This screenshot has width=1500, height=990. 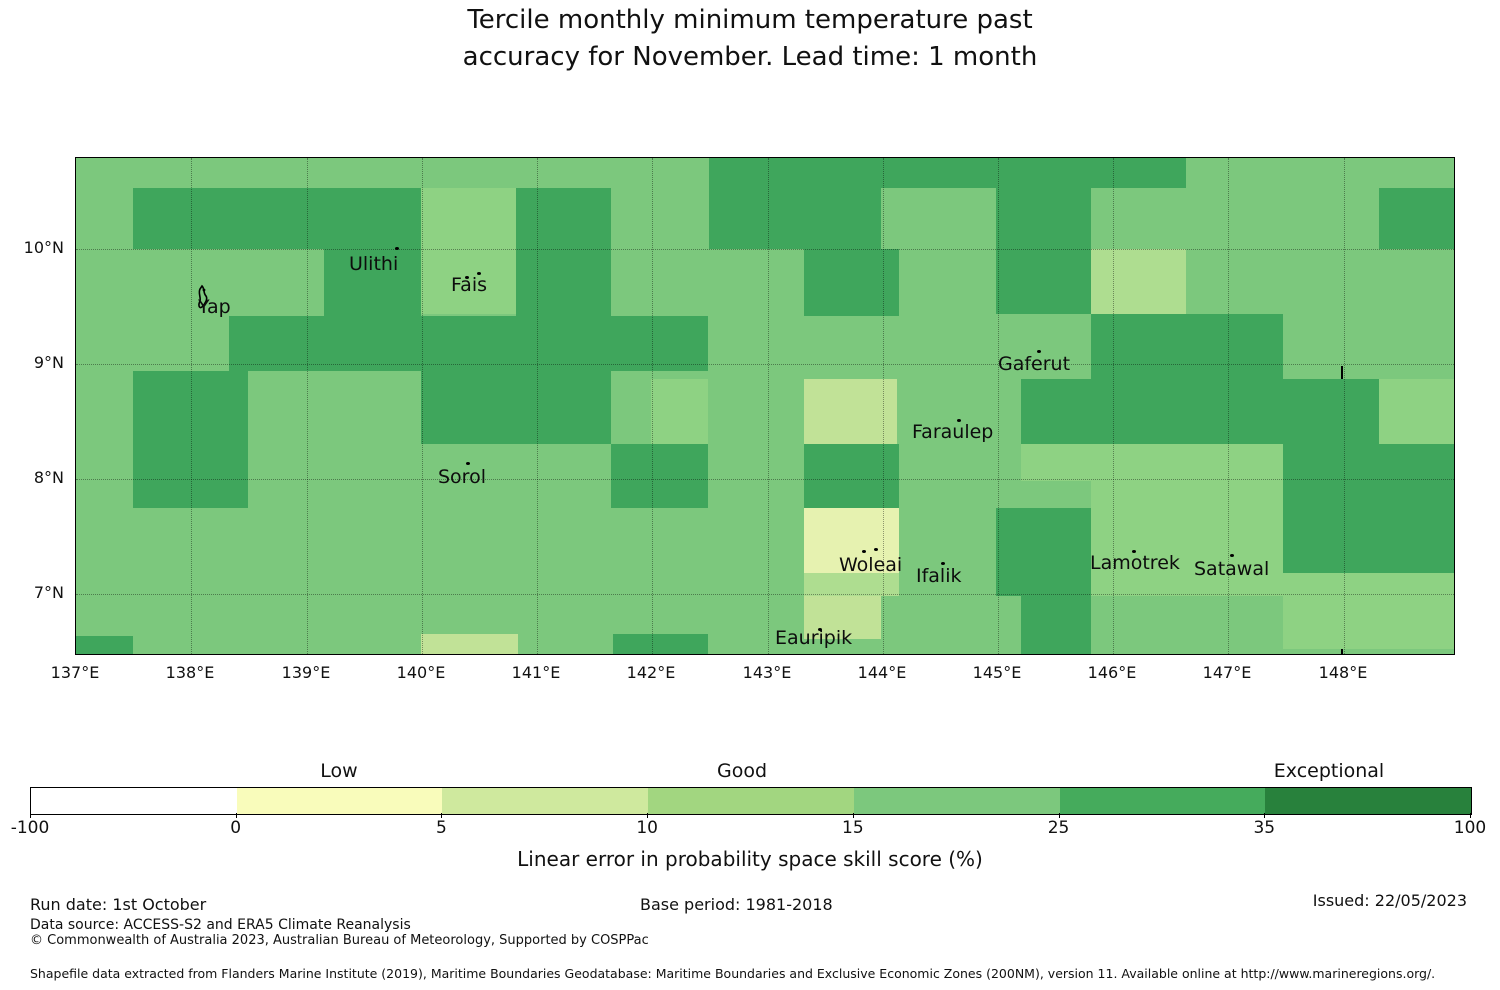 I want to click on colorbar-tick-label: -100, so click(x=30, y=828).